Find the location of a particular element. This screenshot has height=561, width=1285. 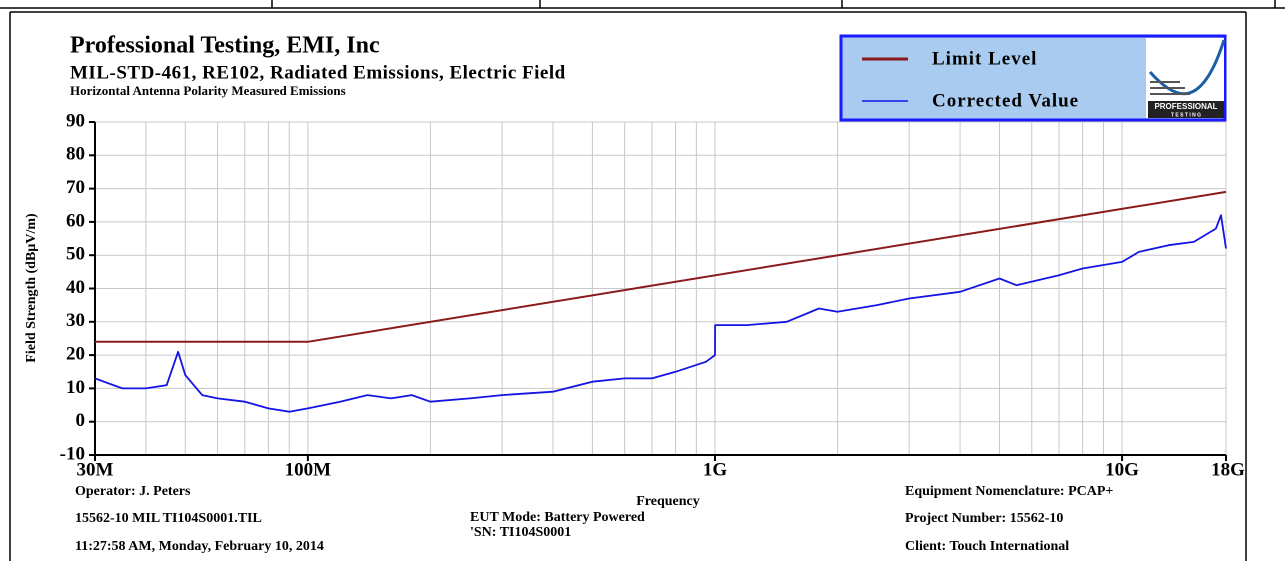

chart-title: Professional Testing, EMI, Inc is located at coordinates (225, 46).